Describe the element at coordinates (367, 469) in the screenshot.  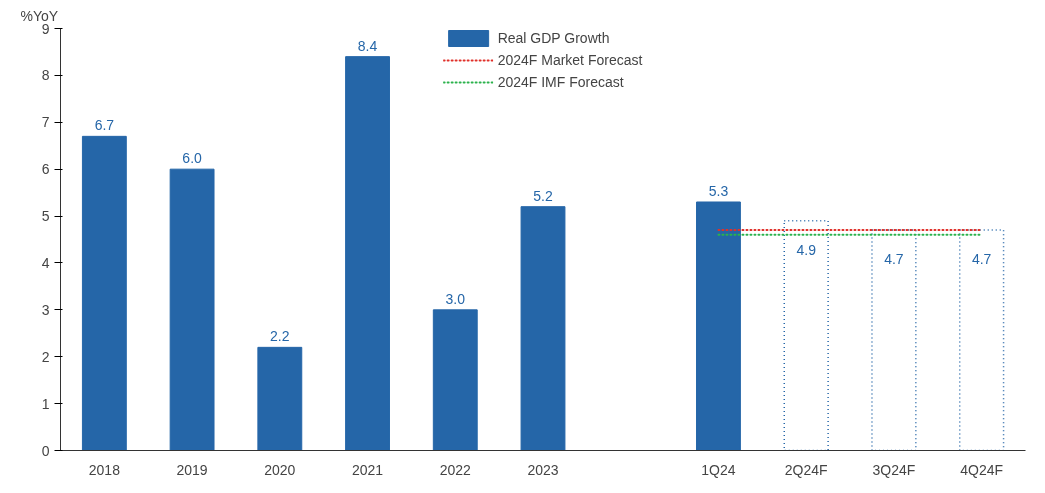
I see `x-tick-label: 2021` at that location.